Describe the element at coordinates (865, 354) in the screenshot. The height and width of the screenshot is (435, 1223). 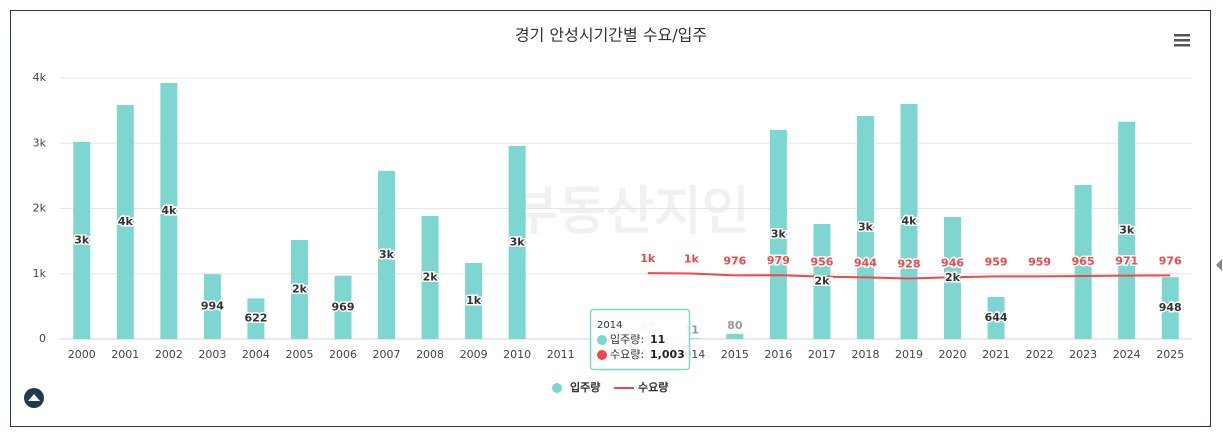
I see `x-tick-label: 2018` at that location.